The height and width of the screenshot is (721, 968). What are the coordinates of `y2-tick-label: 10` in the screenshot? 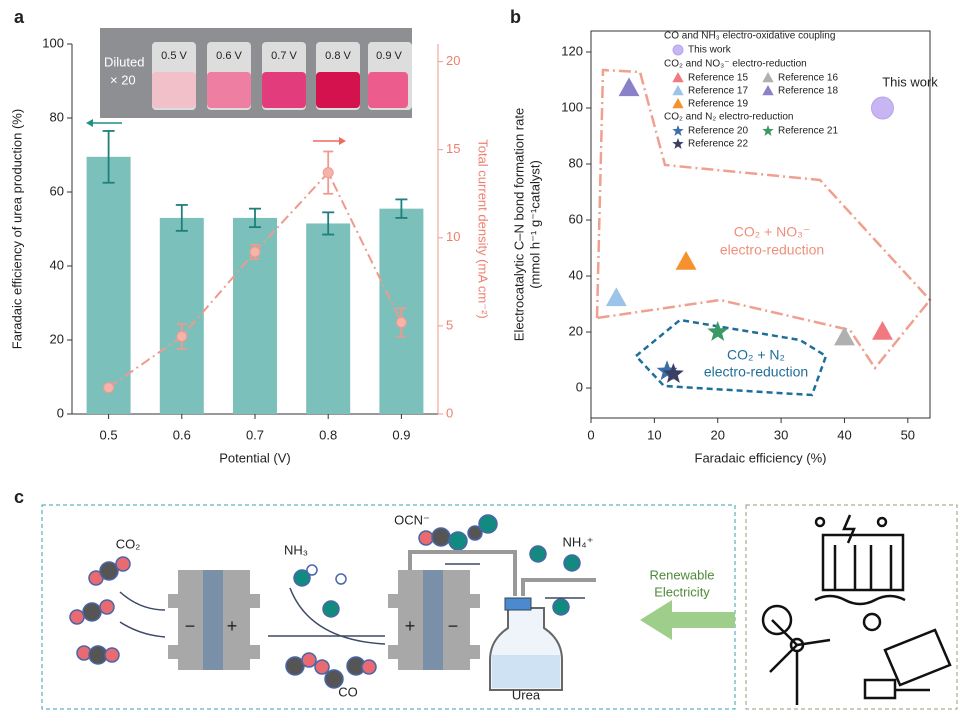 It's located at (453, 236).